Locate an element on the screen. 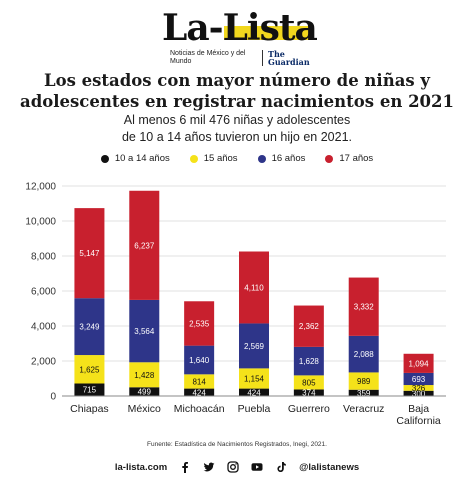 The image size is (474, 488). legend-label: 10 a 14 años is located at coordinates (142, 158).